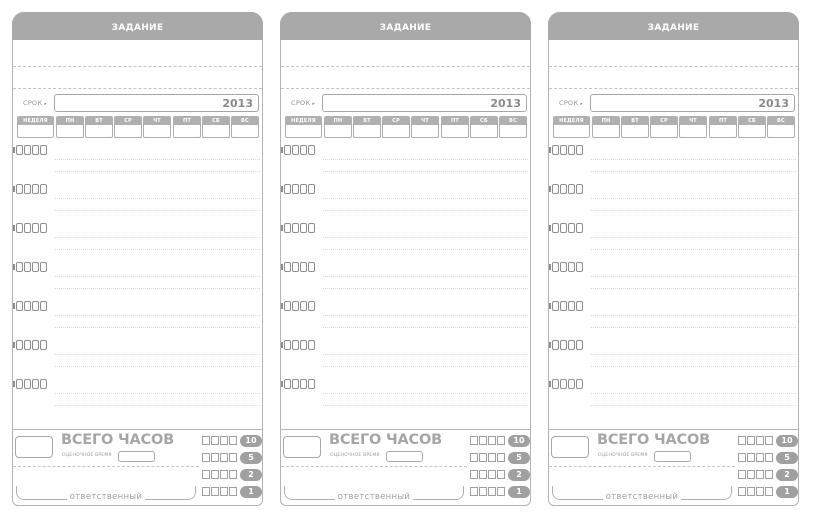  What do you see at coordinates (128, 127) in the screenshot?
I see `day-cell-wed: СР` at bounding box center [128, 127].